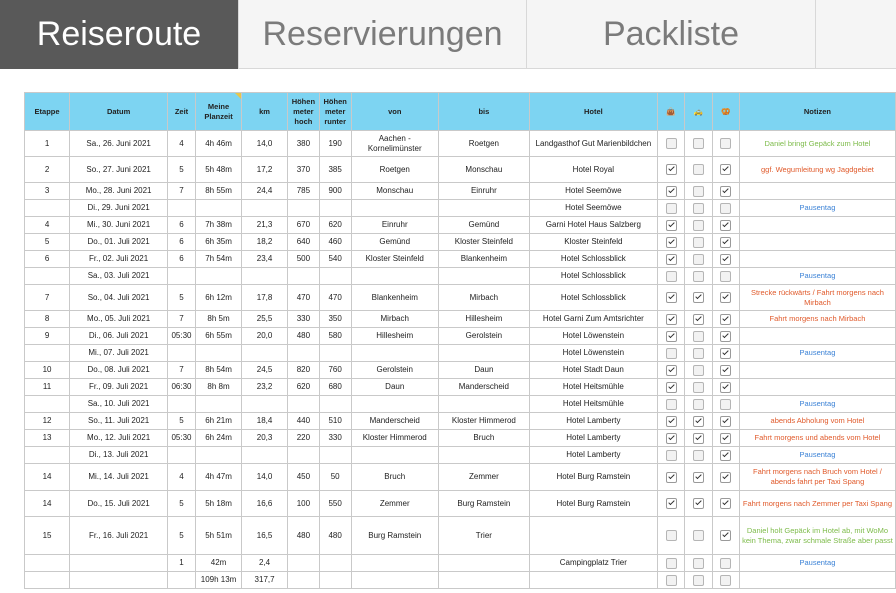  What do you see at coordinates (303, 370) in the screenshot?
I see `cell-hoch: 820` at bounding box center [303, 370].